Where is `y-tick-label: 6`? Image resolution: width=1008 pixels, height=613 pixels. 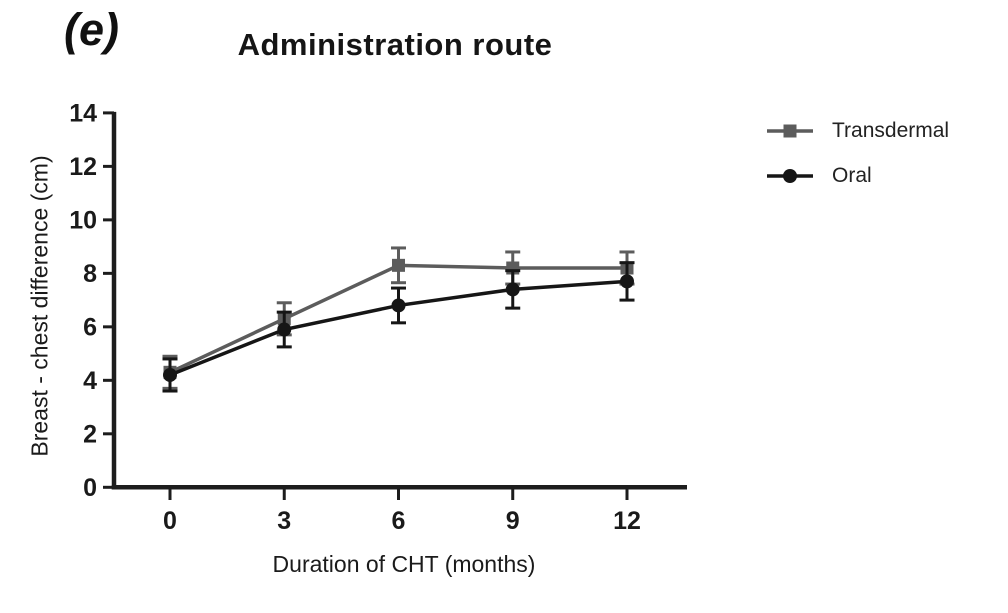
y-tick-label: 6 is located at coordinates (90, 327).